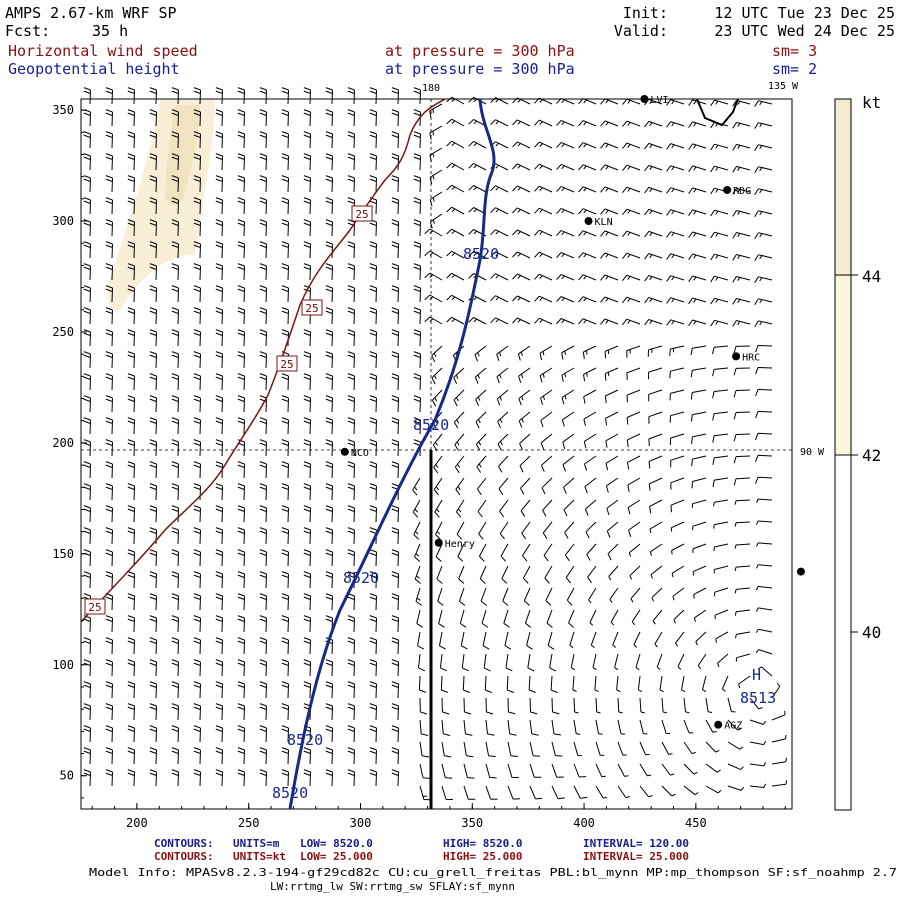  Describe the element at coordinates (871, 455) in the screenshot. I see `colorbar-label-42: 42` at that location.